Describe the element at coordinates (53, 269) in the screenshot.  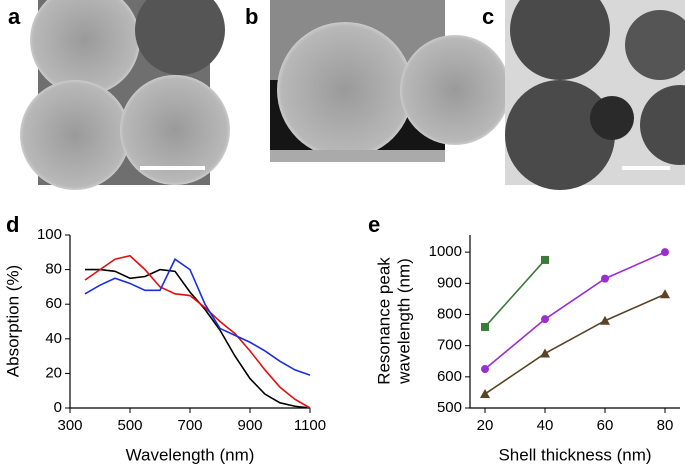
I see `y-tick-label: 80` at that location.